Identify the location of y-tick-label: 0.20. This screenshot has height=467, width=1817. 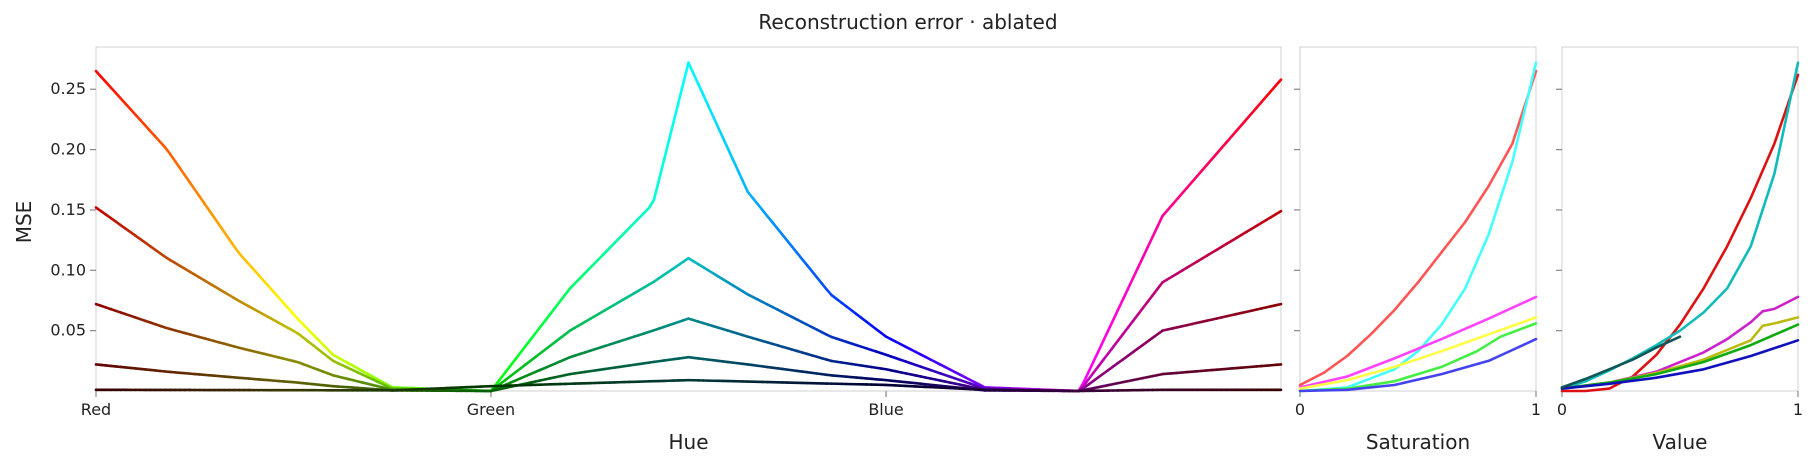
(68, 149).